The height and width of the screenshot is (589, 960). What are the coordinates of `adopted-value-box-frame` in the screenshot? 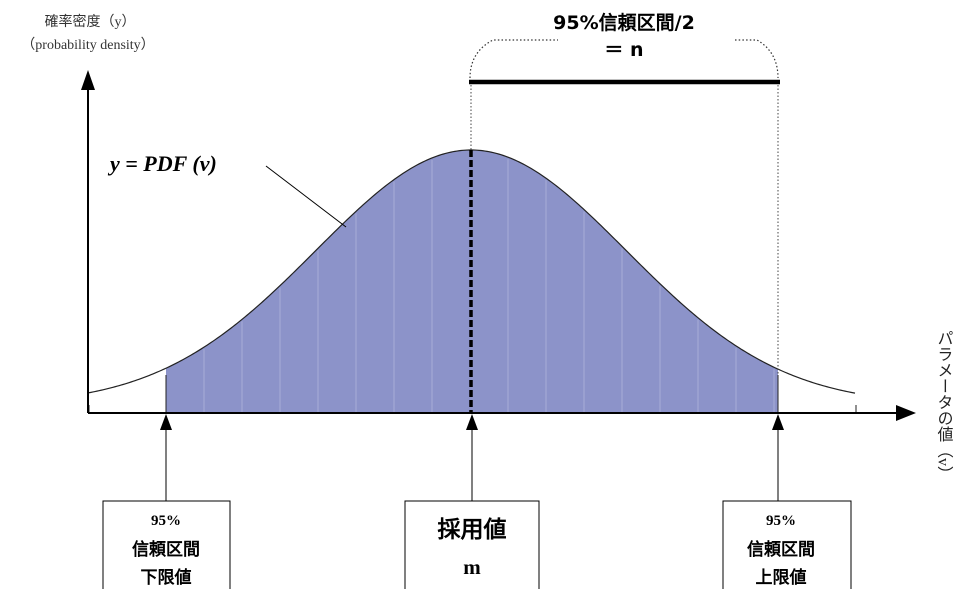 It's located at (472, 544).